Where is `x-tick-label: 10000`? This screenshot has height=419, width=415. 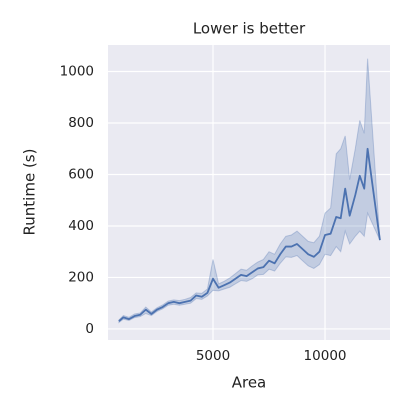 x-tick-label: 10000 is located at coordinates (325, 356).